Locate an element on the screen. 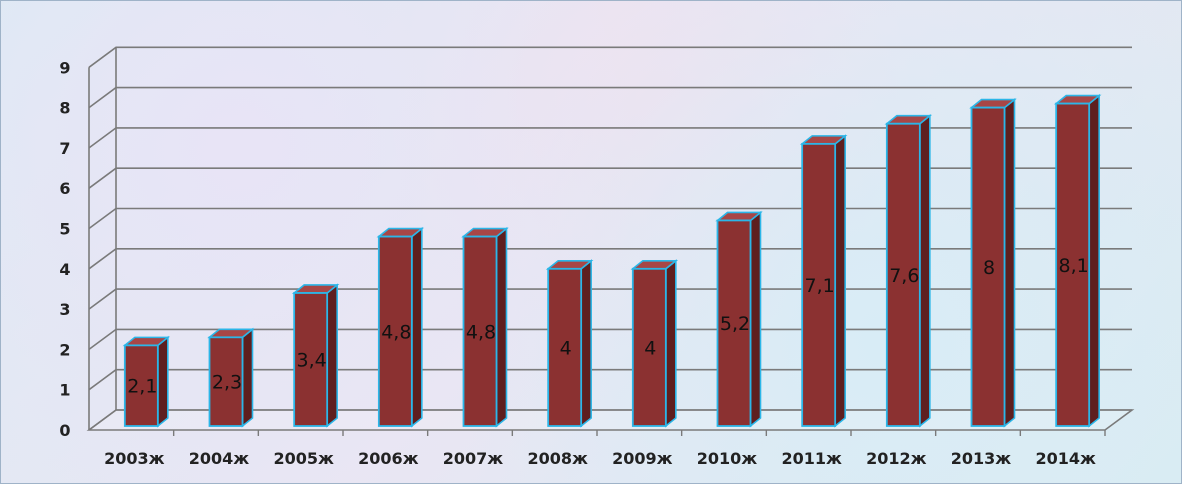 Image resolution: width=1182 pixels, height=485 pixels. x-tick-label: 2010ж is located at coordinates (727, 458).